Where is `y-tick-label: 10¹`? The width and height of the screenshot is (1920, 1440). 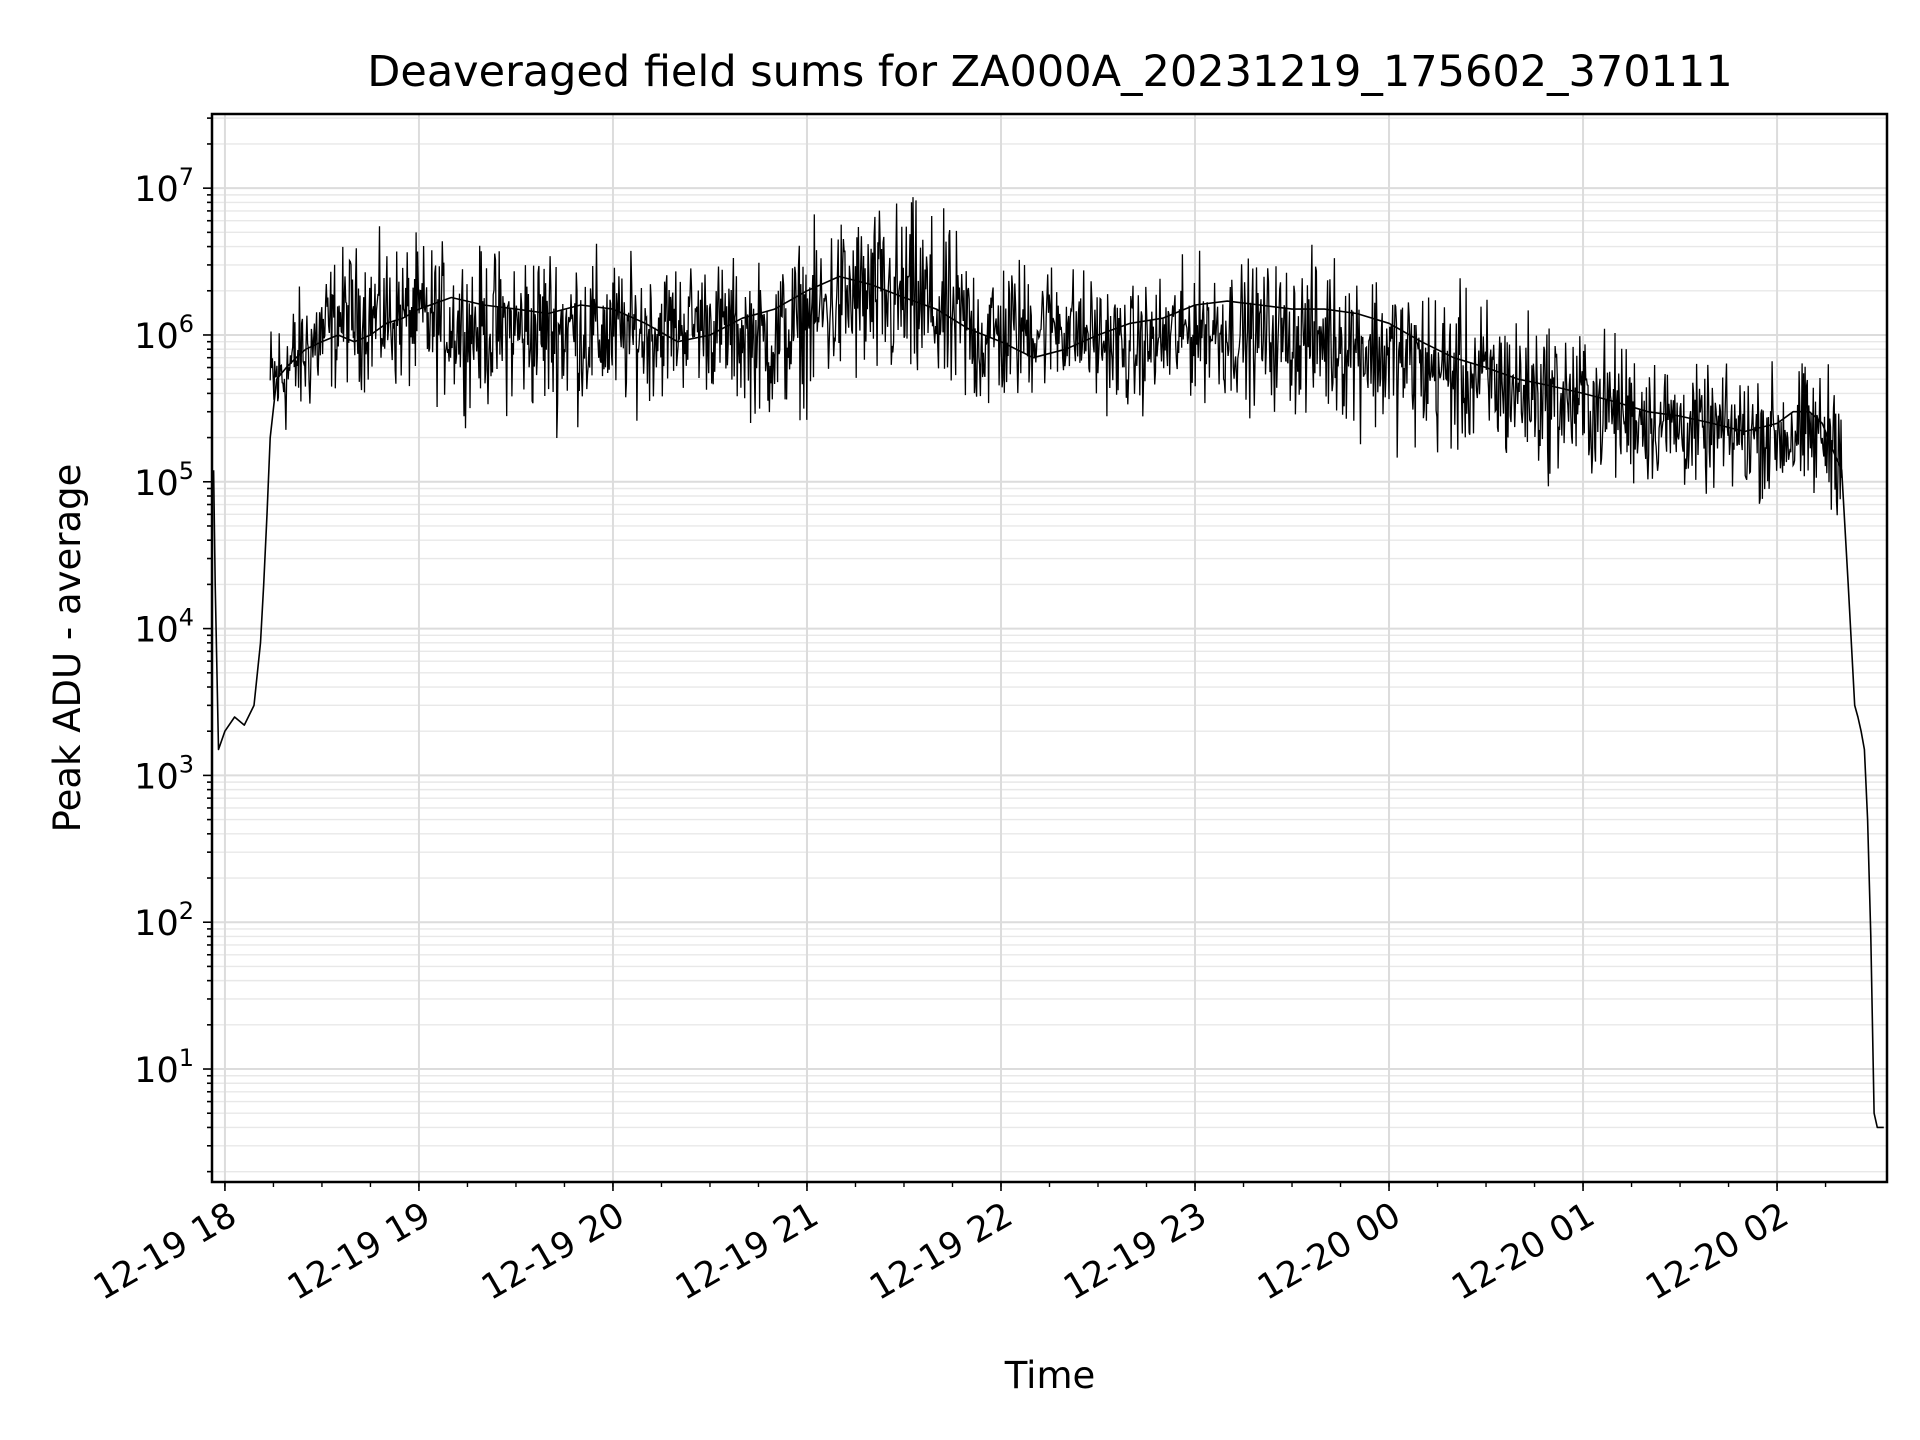
y-tick-label: 10¹ is located at coordinates (164, 1067).